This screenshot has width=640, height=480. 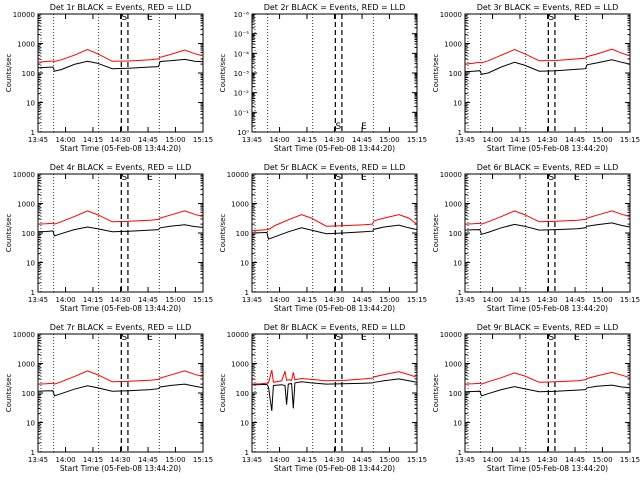 What do you see at coordinates (242, 74) in the screenshot?
I see `y-tick-label: 10⁻³` at bounding box center [242, 74].